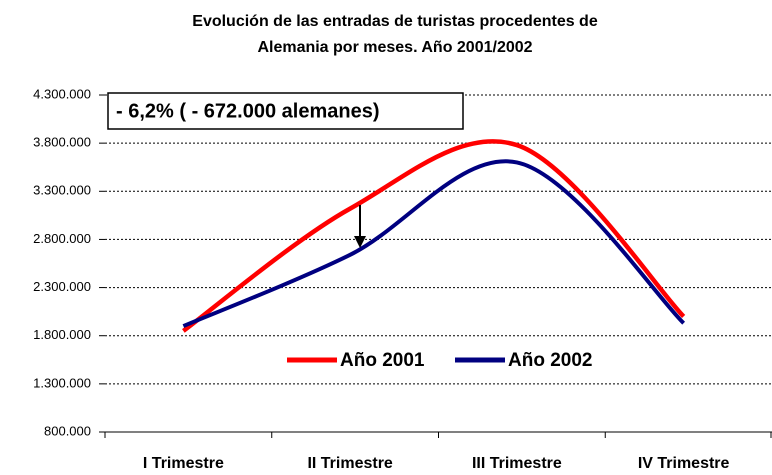  I want to click on y-tick-label: 800.000, so click(67, 430).